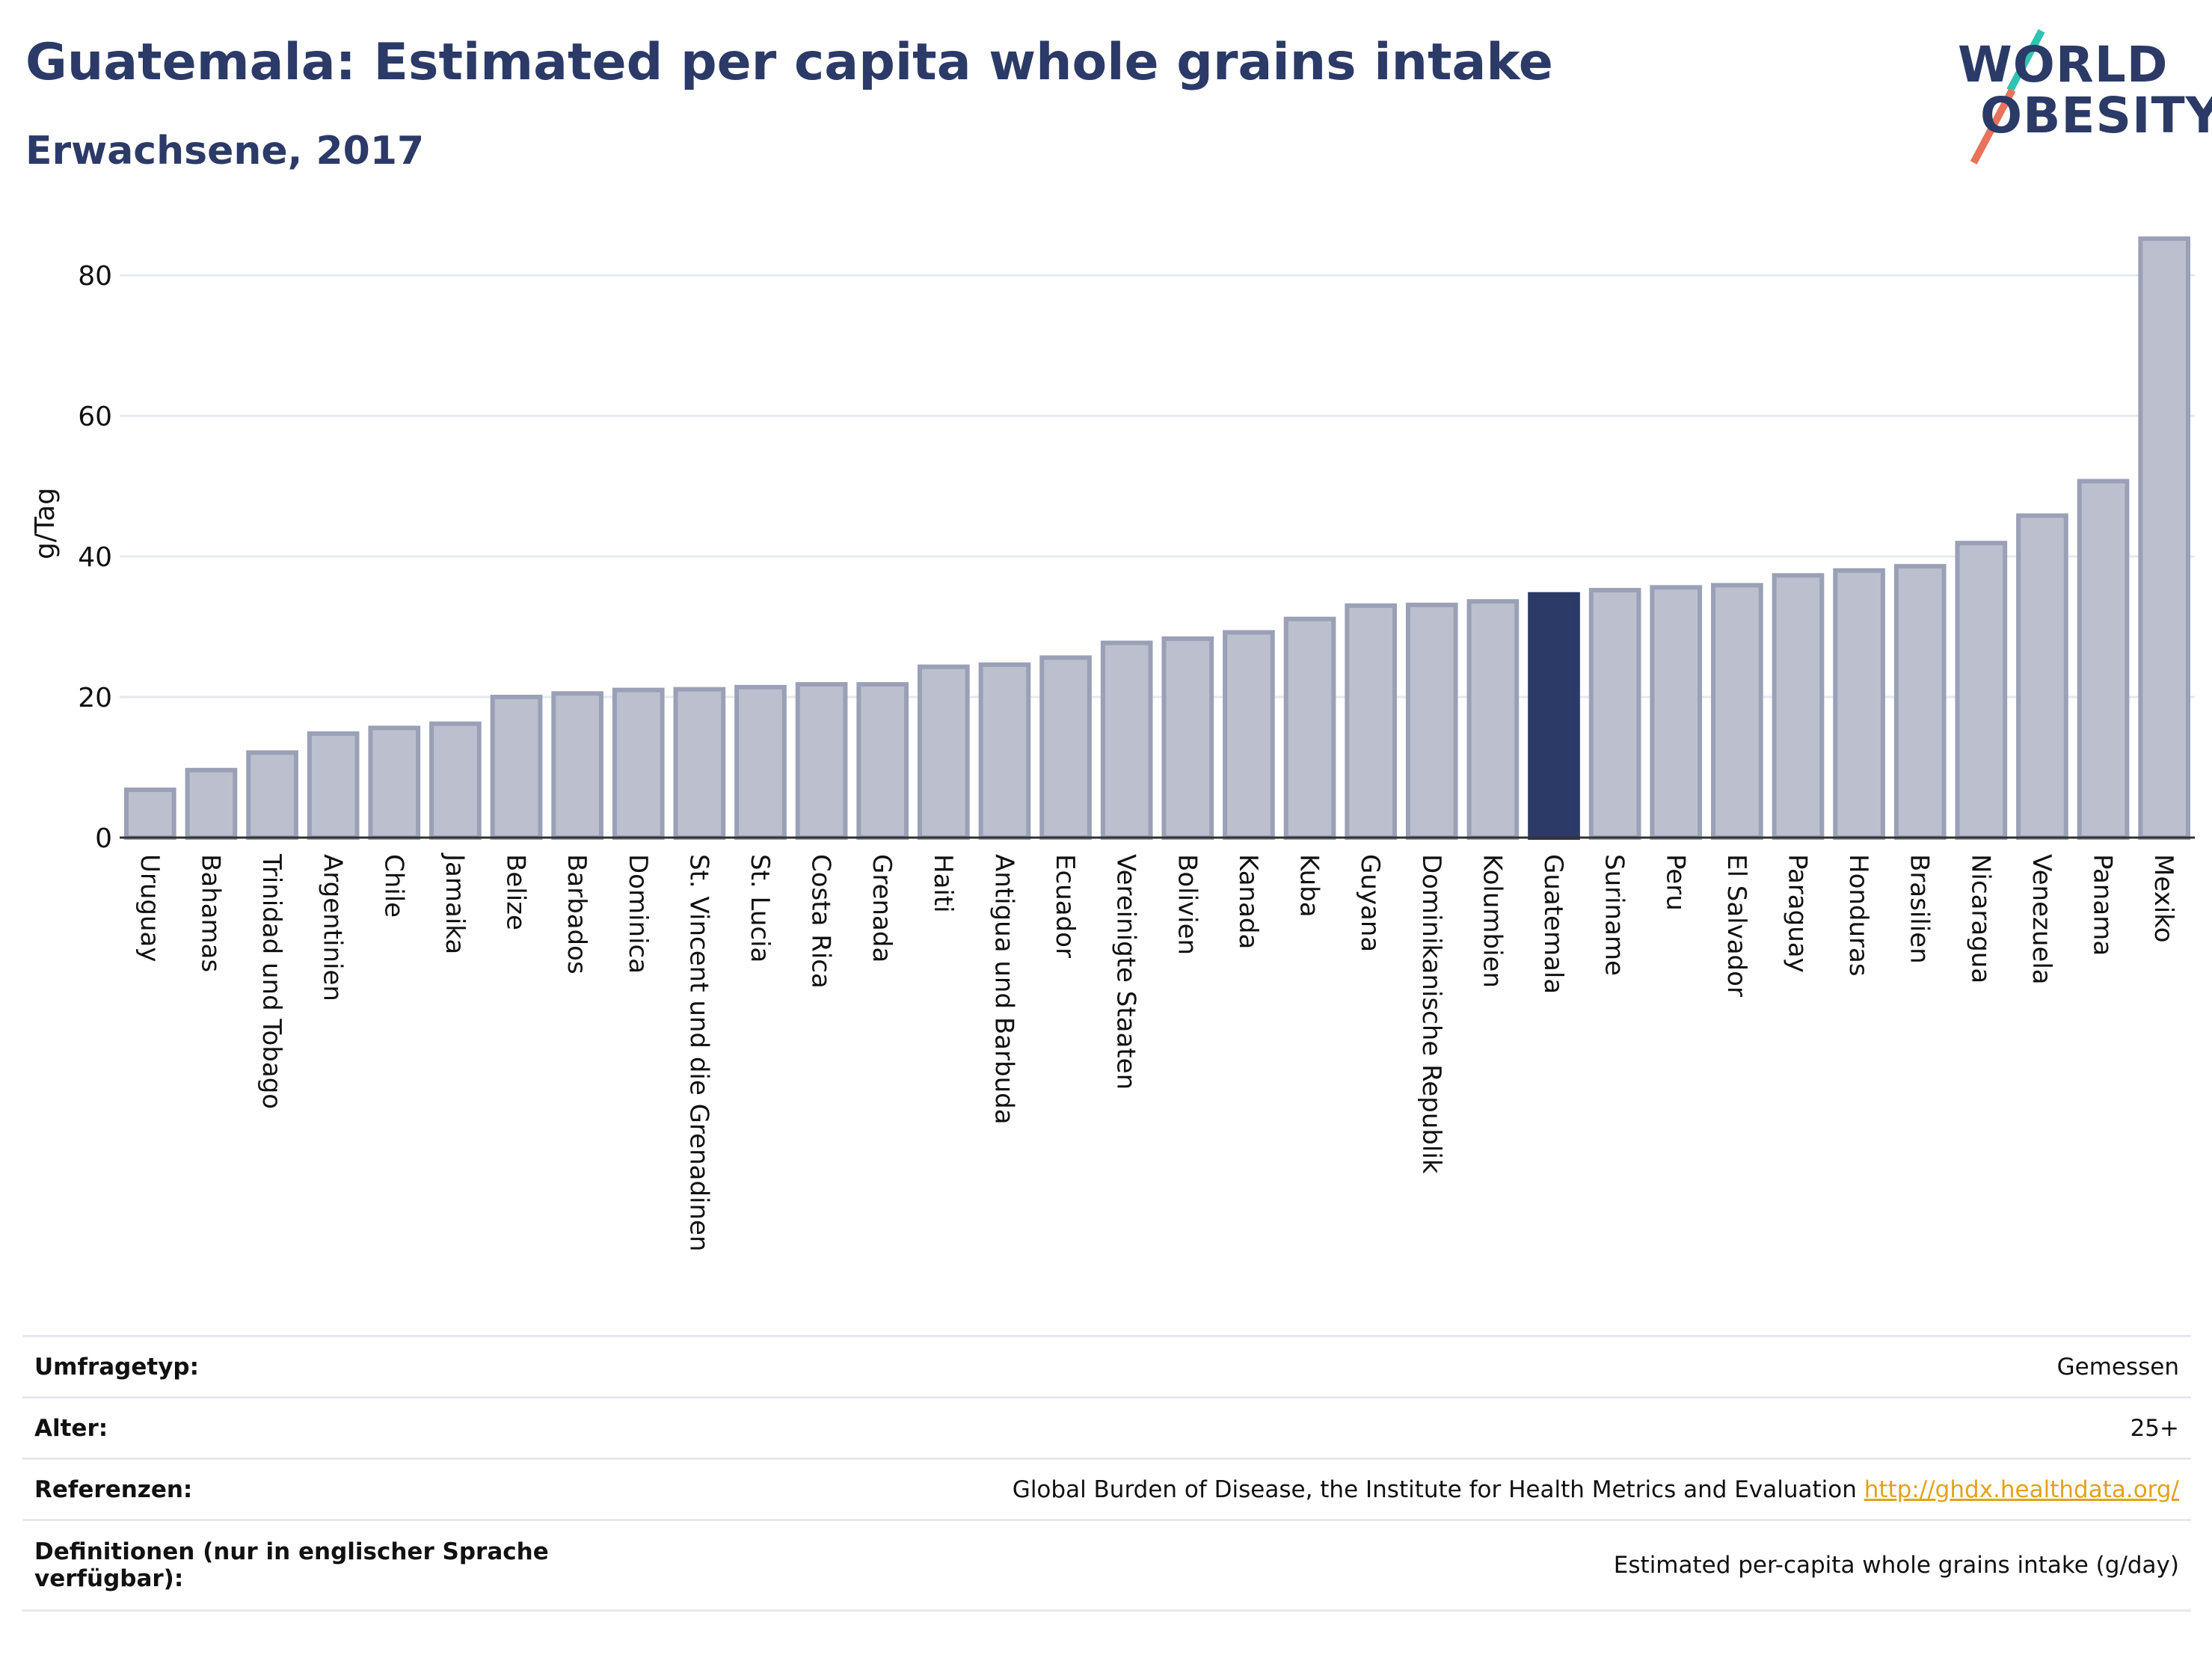 This screenshot has height=1655, width=2212. What do you see at coordinates (1248, 901) in the screenshot?
I see `x-tick-label: Kanada` at bounding box center [1248, 901].